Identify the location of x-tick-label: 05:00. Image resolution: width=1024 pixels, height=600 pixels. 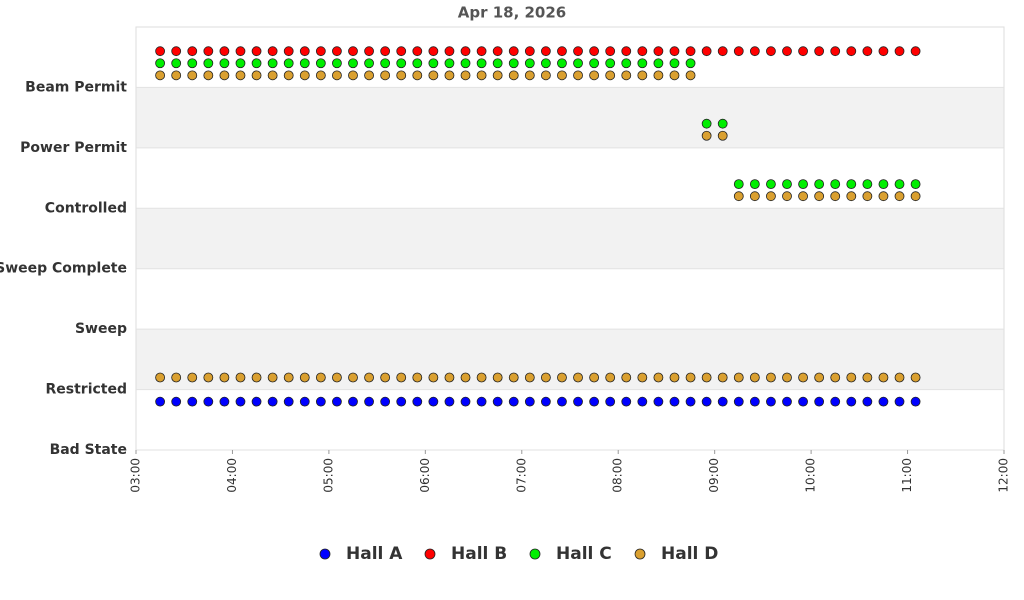
(328, 475).